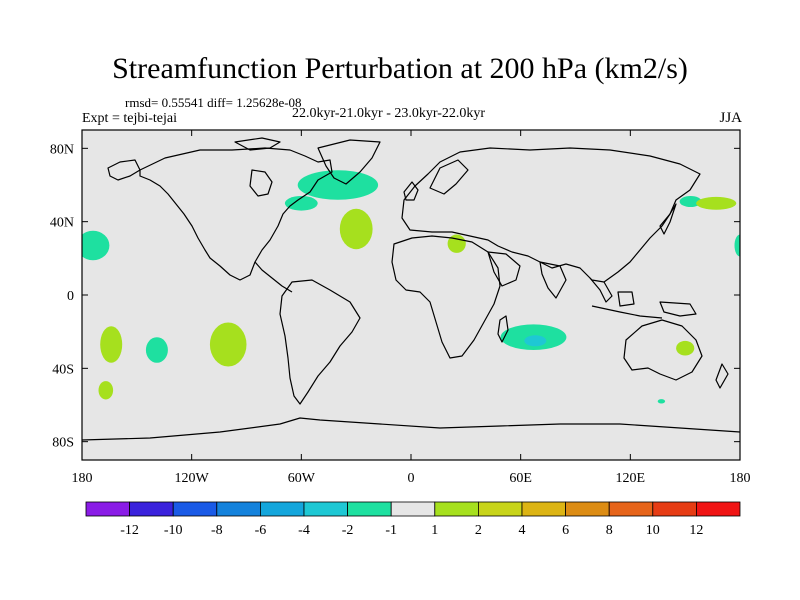 This screenshot has height=600, width=800. What do you see at coordinates (349, 162) in the screenshot?
I see `coast-greenland` at bounding box center [349, 162].